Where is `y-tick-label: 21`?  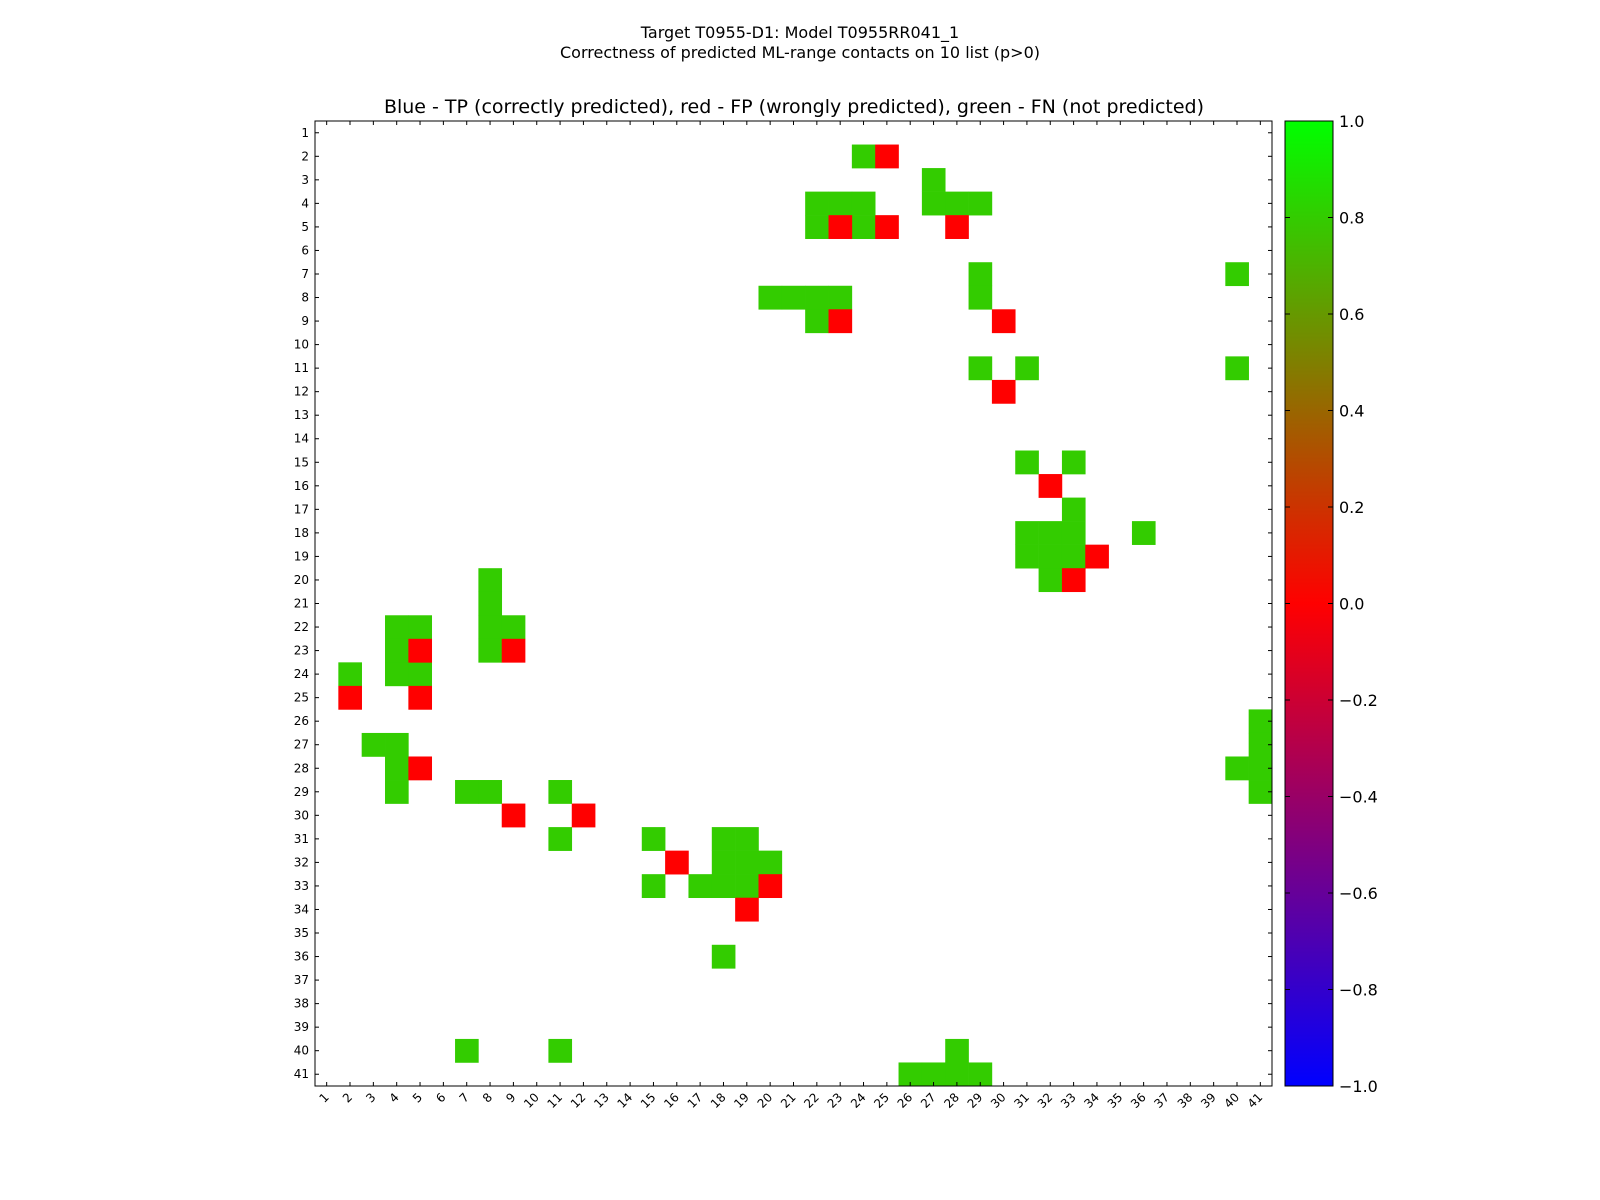
y-tick-label: 21 is located at coordinates (301, 604).